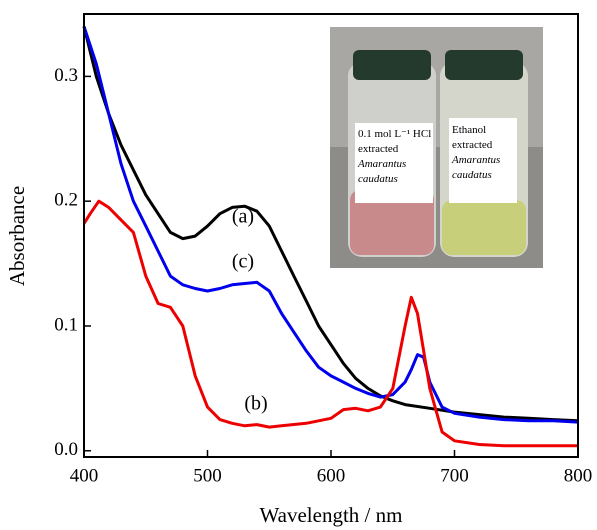  What do you see at coordinates (243, 262) in the screenshot?
I see `curve-label: (c)` at bounding box center [243, 262].